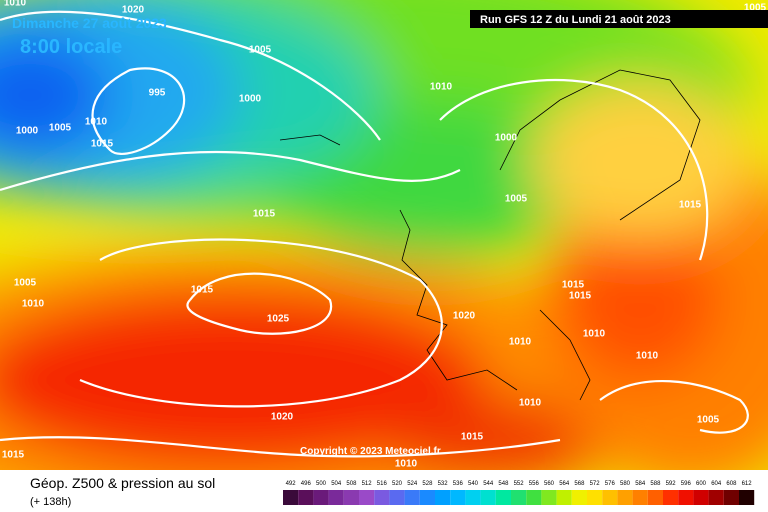 The image size is (768, 512). What do you see at coordinates (370, 451) in the screenshot?
I see `copyright: Copyright © 2023 Meteociel.fr` at bounding box center [370, 451].